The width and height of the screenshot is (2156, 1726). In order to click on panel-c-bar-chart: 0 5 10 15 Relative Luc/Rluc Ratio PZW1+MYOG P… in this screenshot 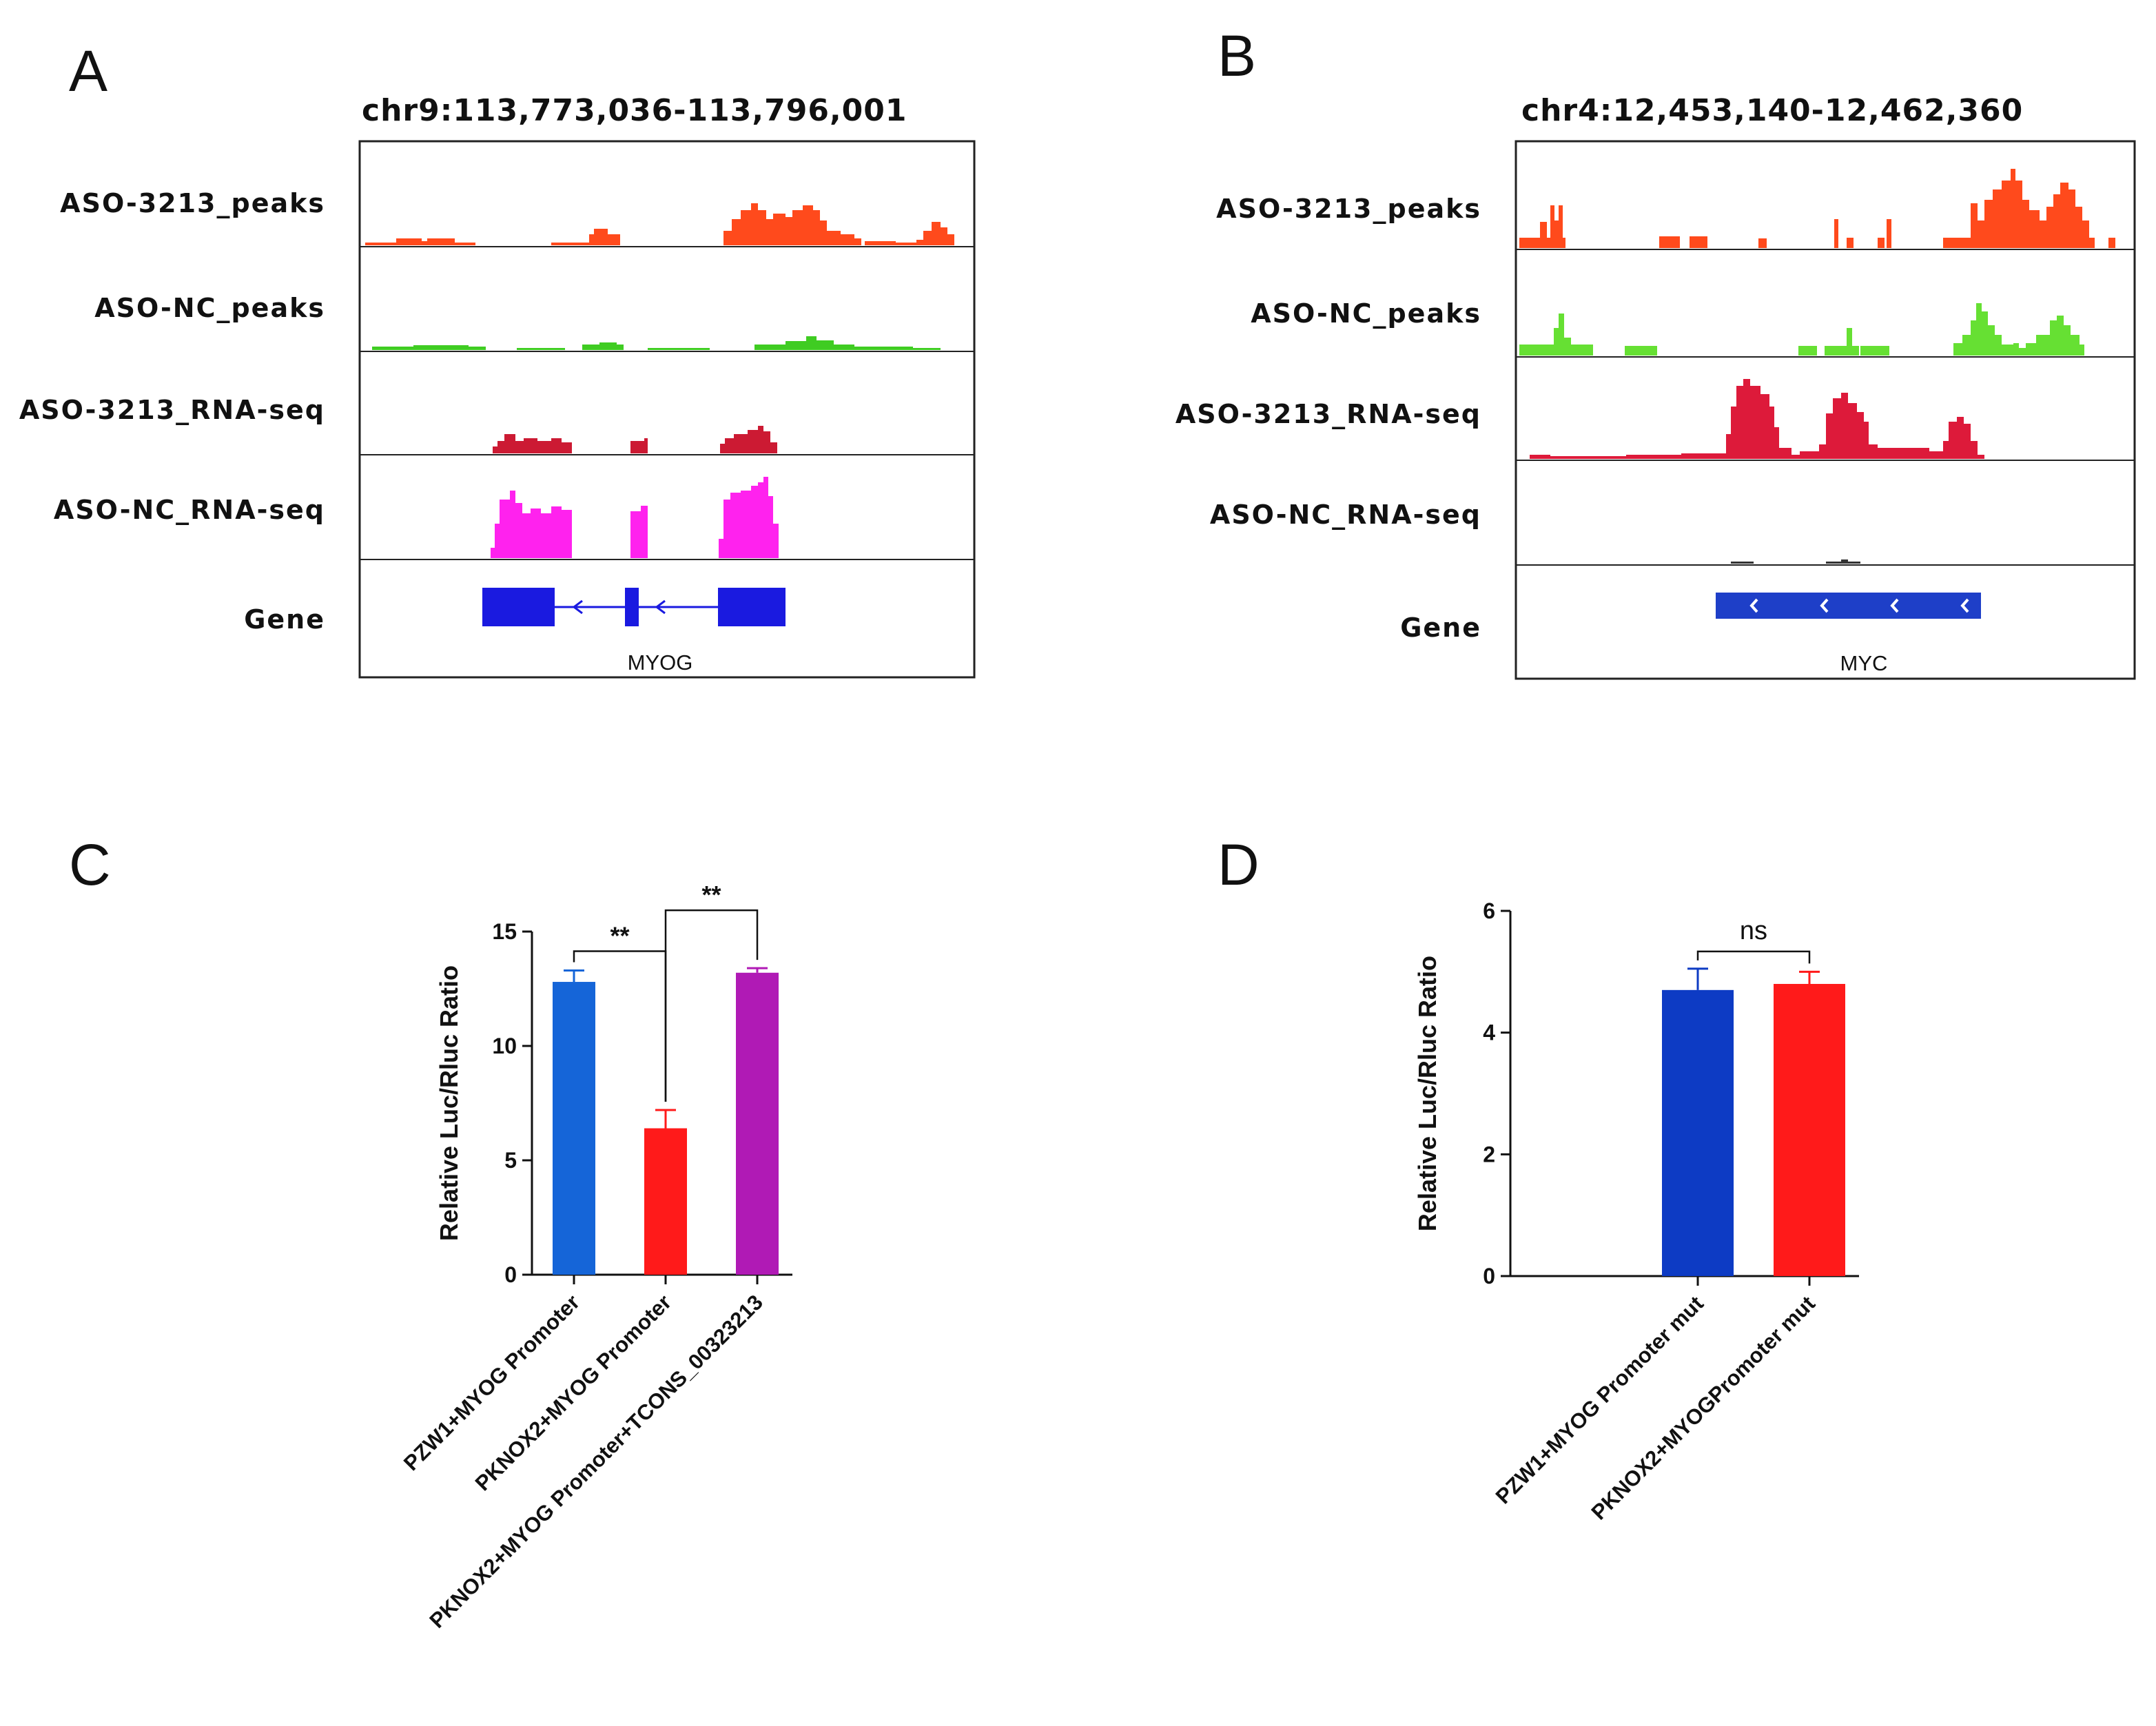, I will do `click(595, 1257)`.